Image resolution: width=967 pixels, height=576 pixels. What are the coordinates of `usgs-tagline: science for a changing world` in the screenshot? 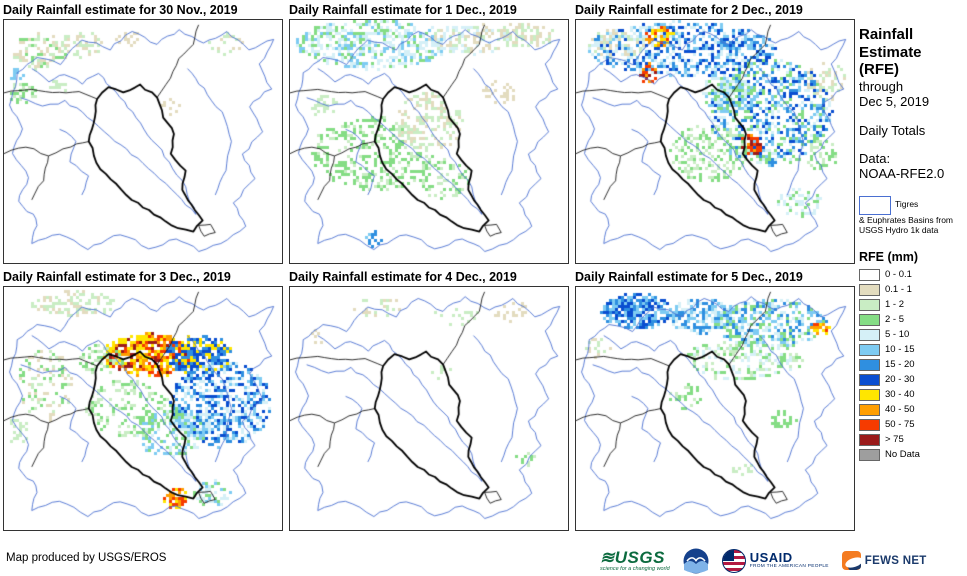 It's located at (635, 568).